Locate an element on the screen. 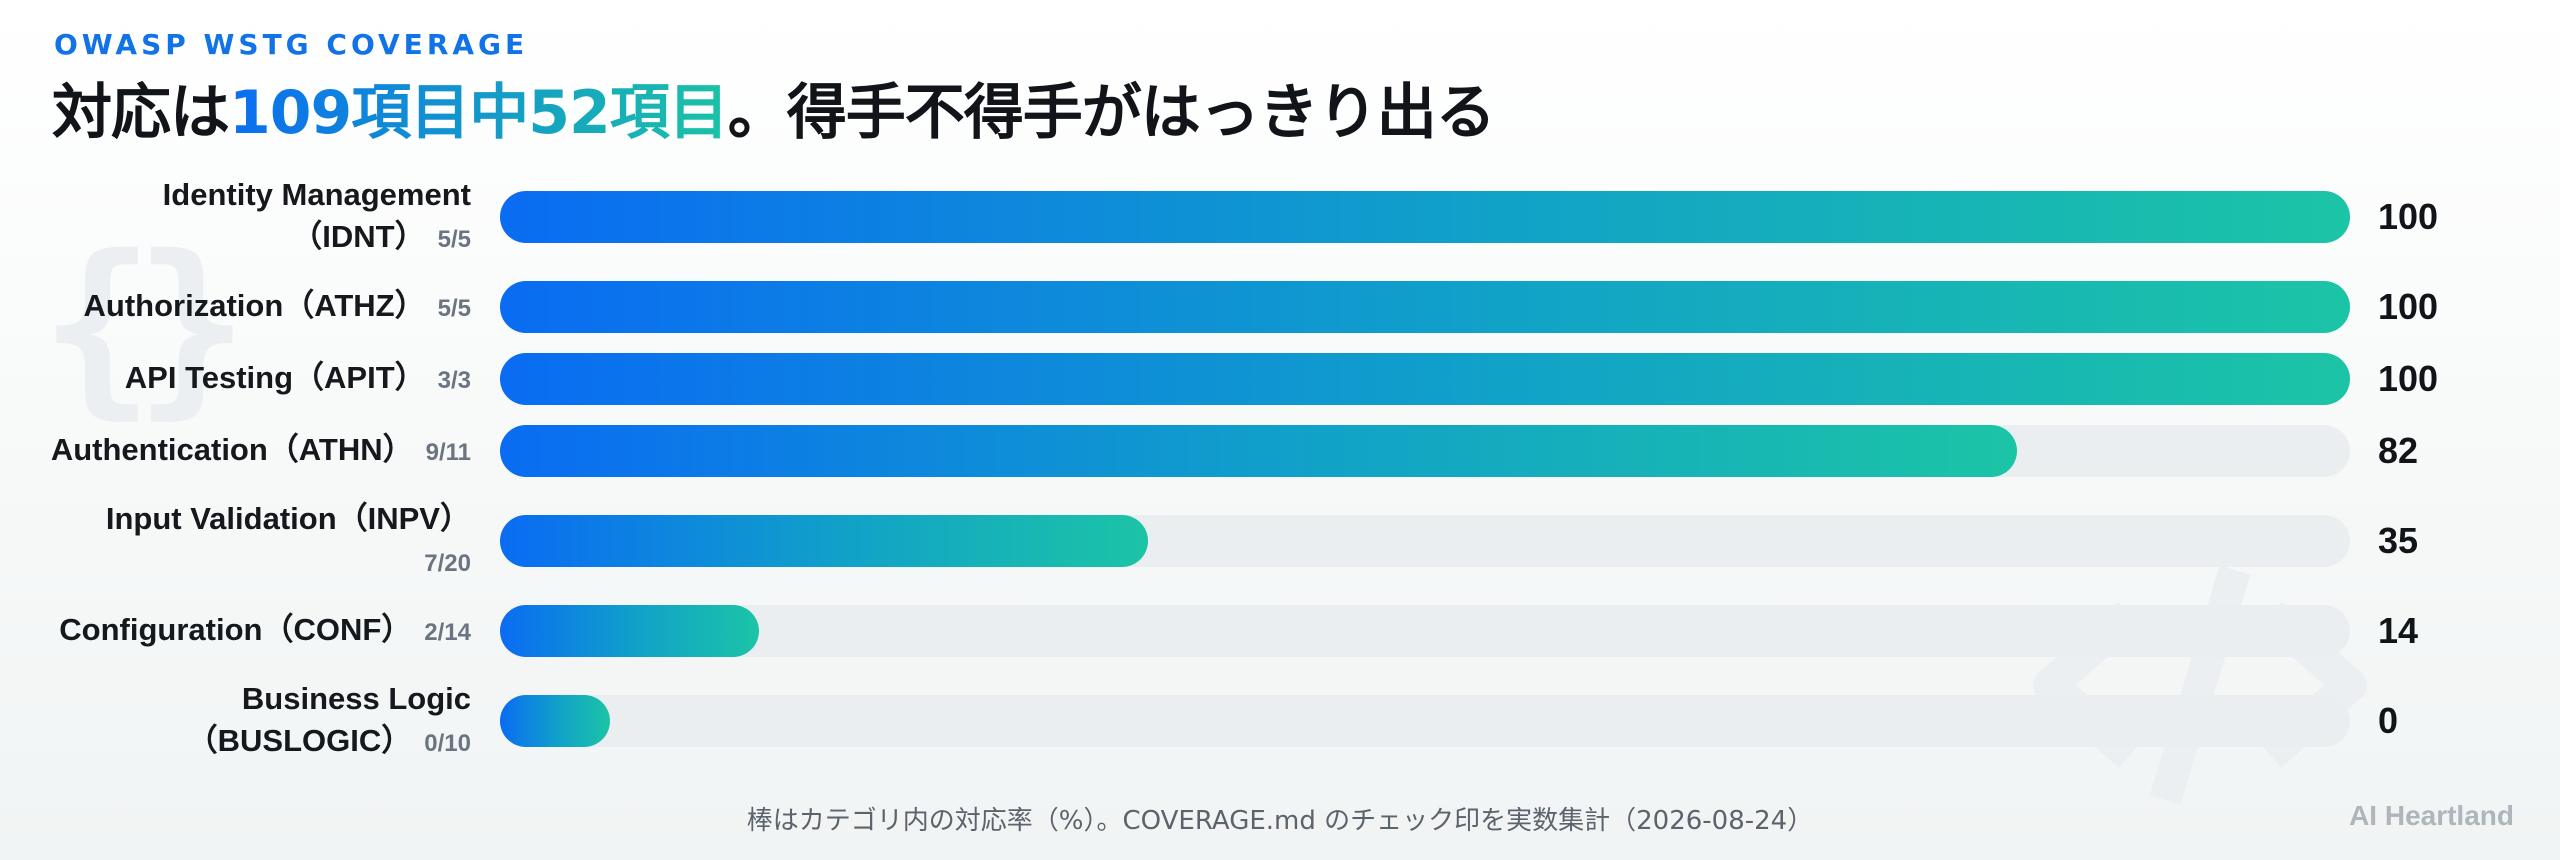 This screenshot has width=2560, height=860. category-count: 9/11 is located at coordinates (448, 452).